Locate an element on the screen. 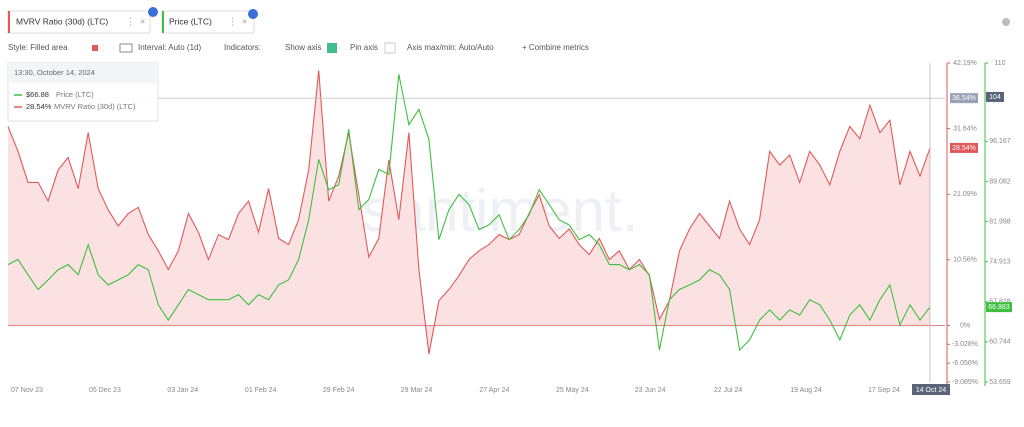 This screenshot has height=427, width=1024. y2-tick-label: 110 is located at coordinates (999, 63).